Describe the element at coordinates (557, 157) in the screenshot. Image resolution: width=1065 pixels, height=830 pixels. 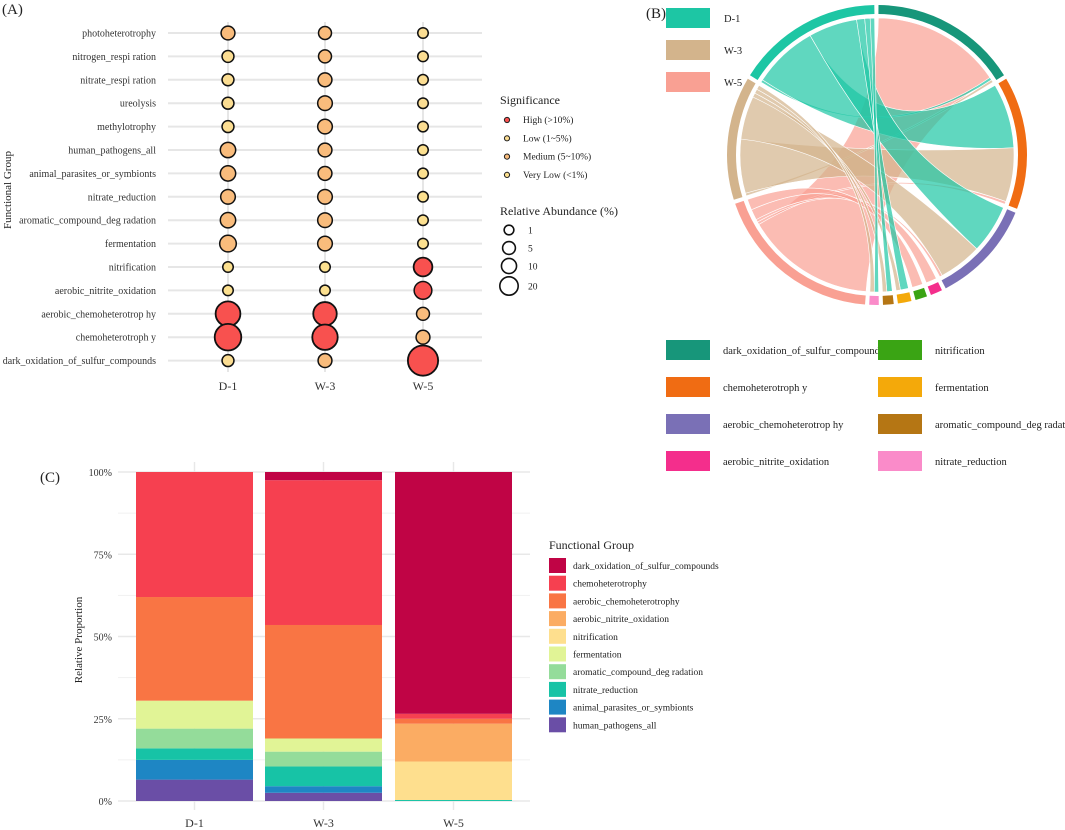
I see `significance-label-medium-5-10: Medium (5~10%)` at that location.